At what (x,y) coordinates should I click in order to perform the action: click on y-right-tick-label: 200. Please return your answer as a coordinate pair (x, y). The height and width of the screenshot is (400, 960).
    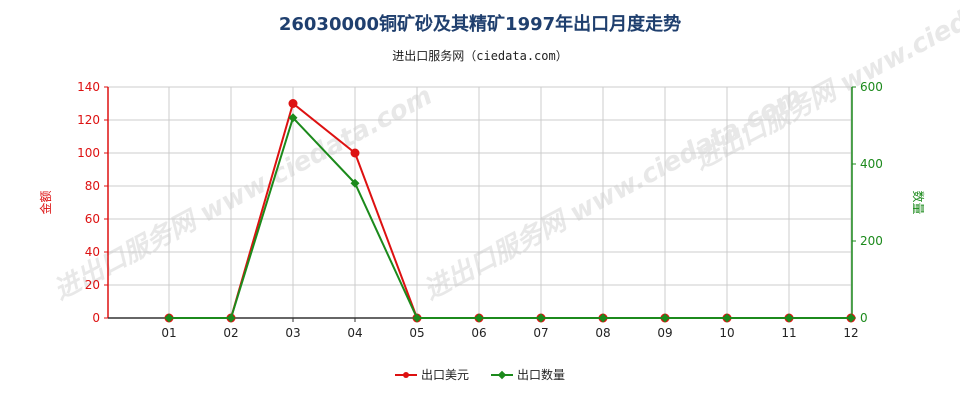
    Looking at the image, I should click on (871, 241).